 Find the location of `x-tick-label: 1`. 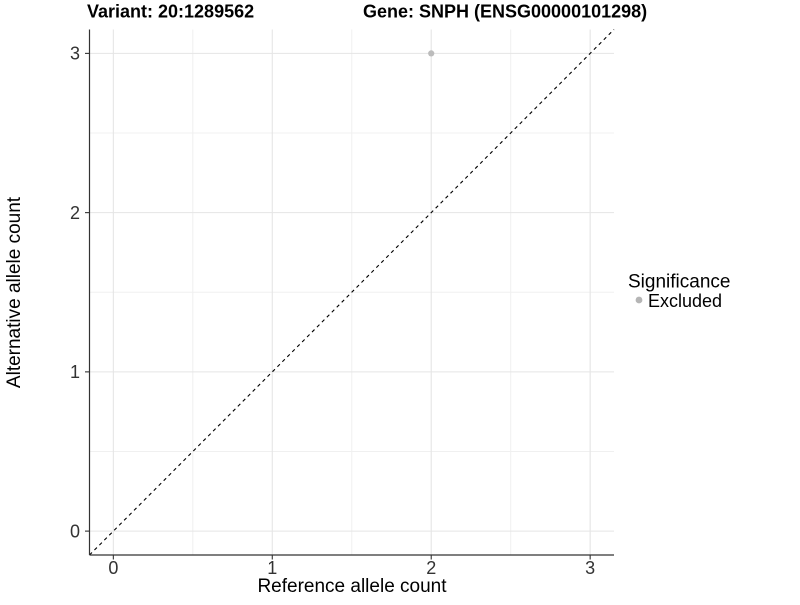

x-tick-label: 1 is located at coordinates (272, 568).